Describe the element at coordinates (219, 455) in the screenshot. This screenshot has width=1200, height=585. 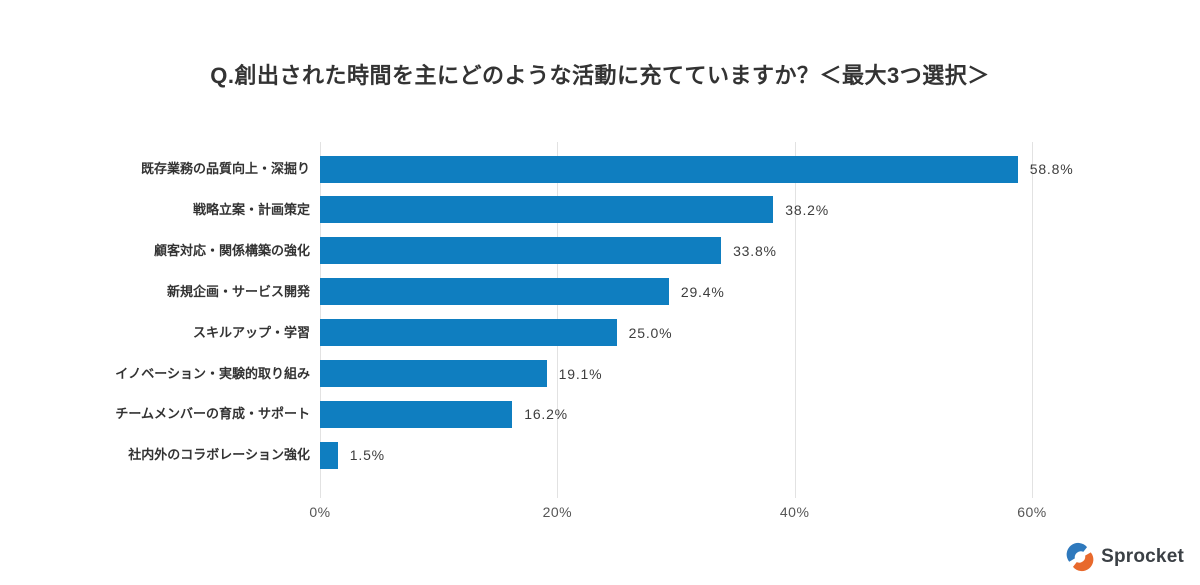
I see `category-label: 社内外のコラボレーション強化` at that location.